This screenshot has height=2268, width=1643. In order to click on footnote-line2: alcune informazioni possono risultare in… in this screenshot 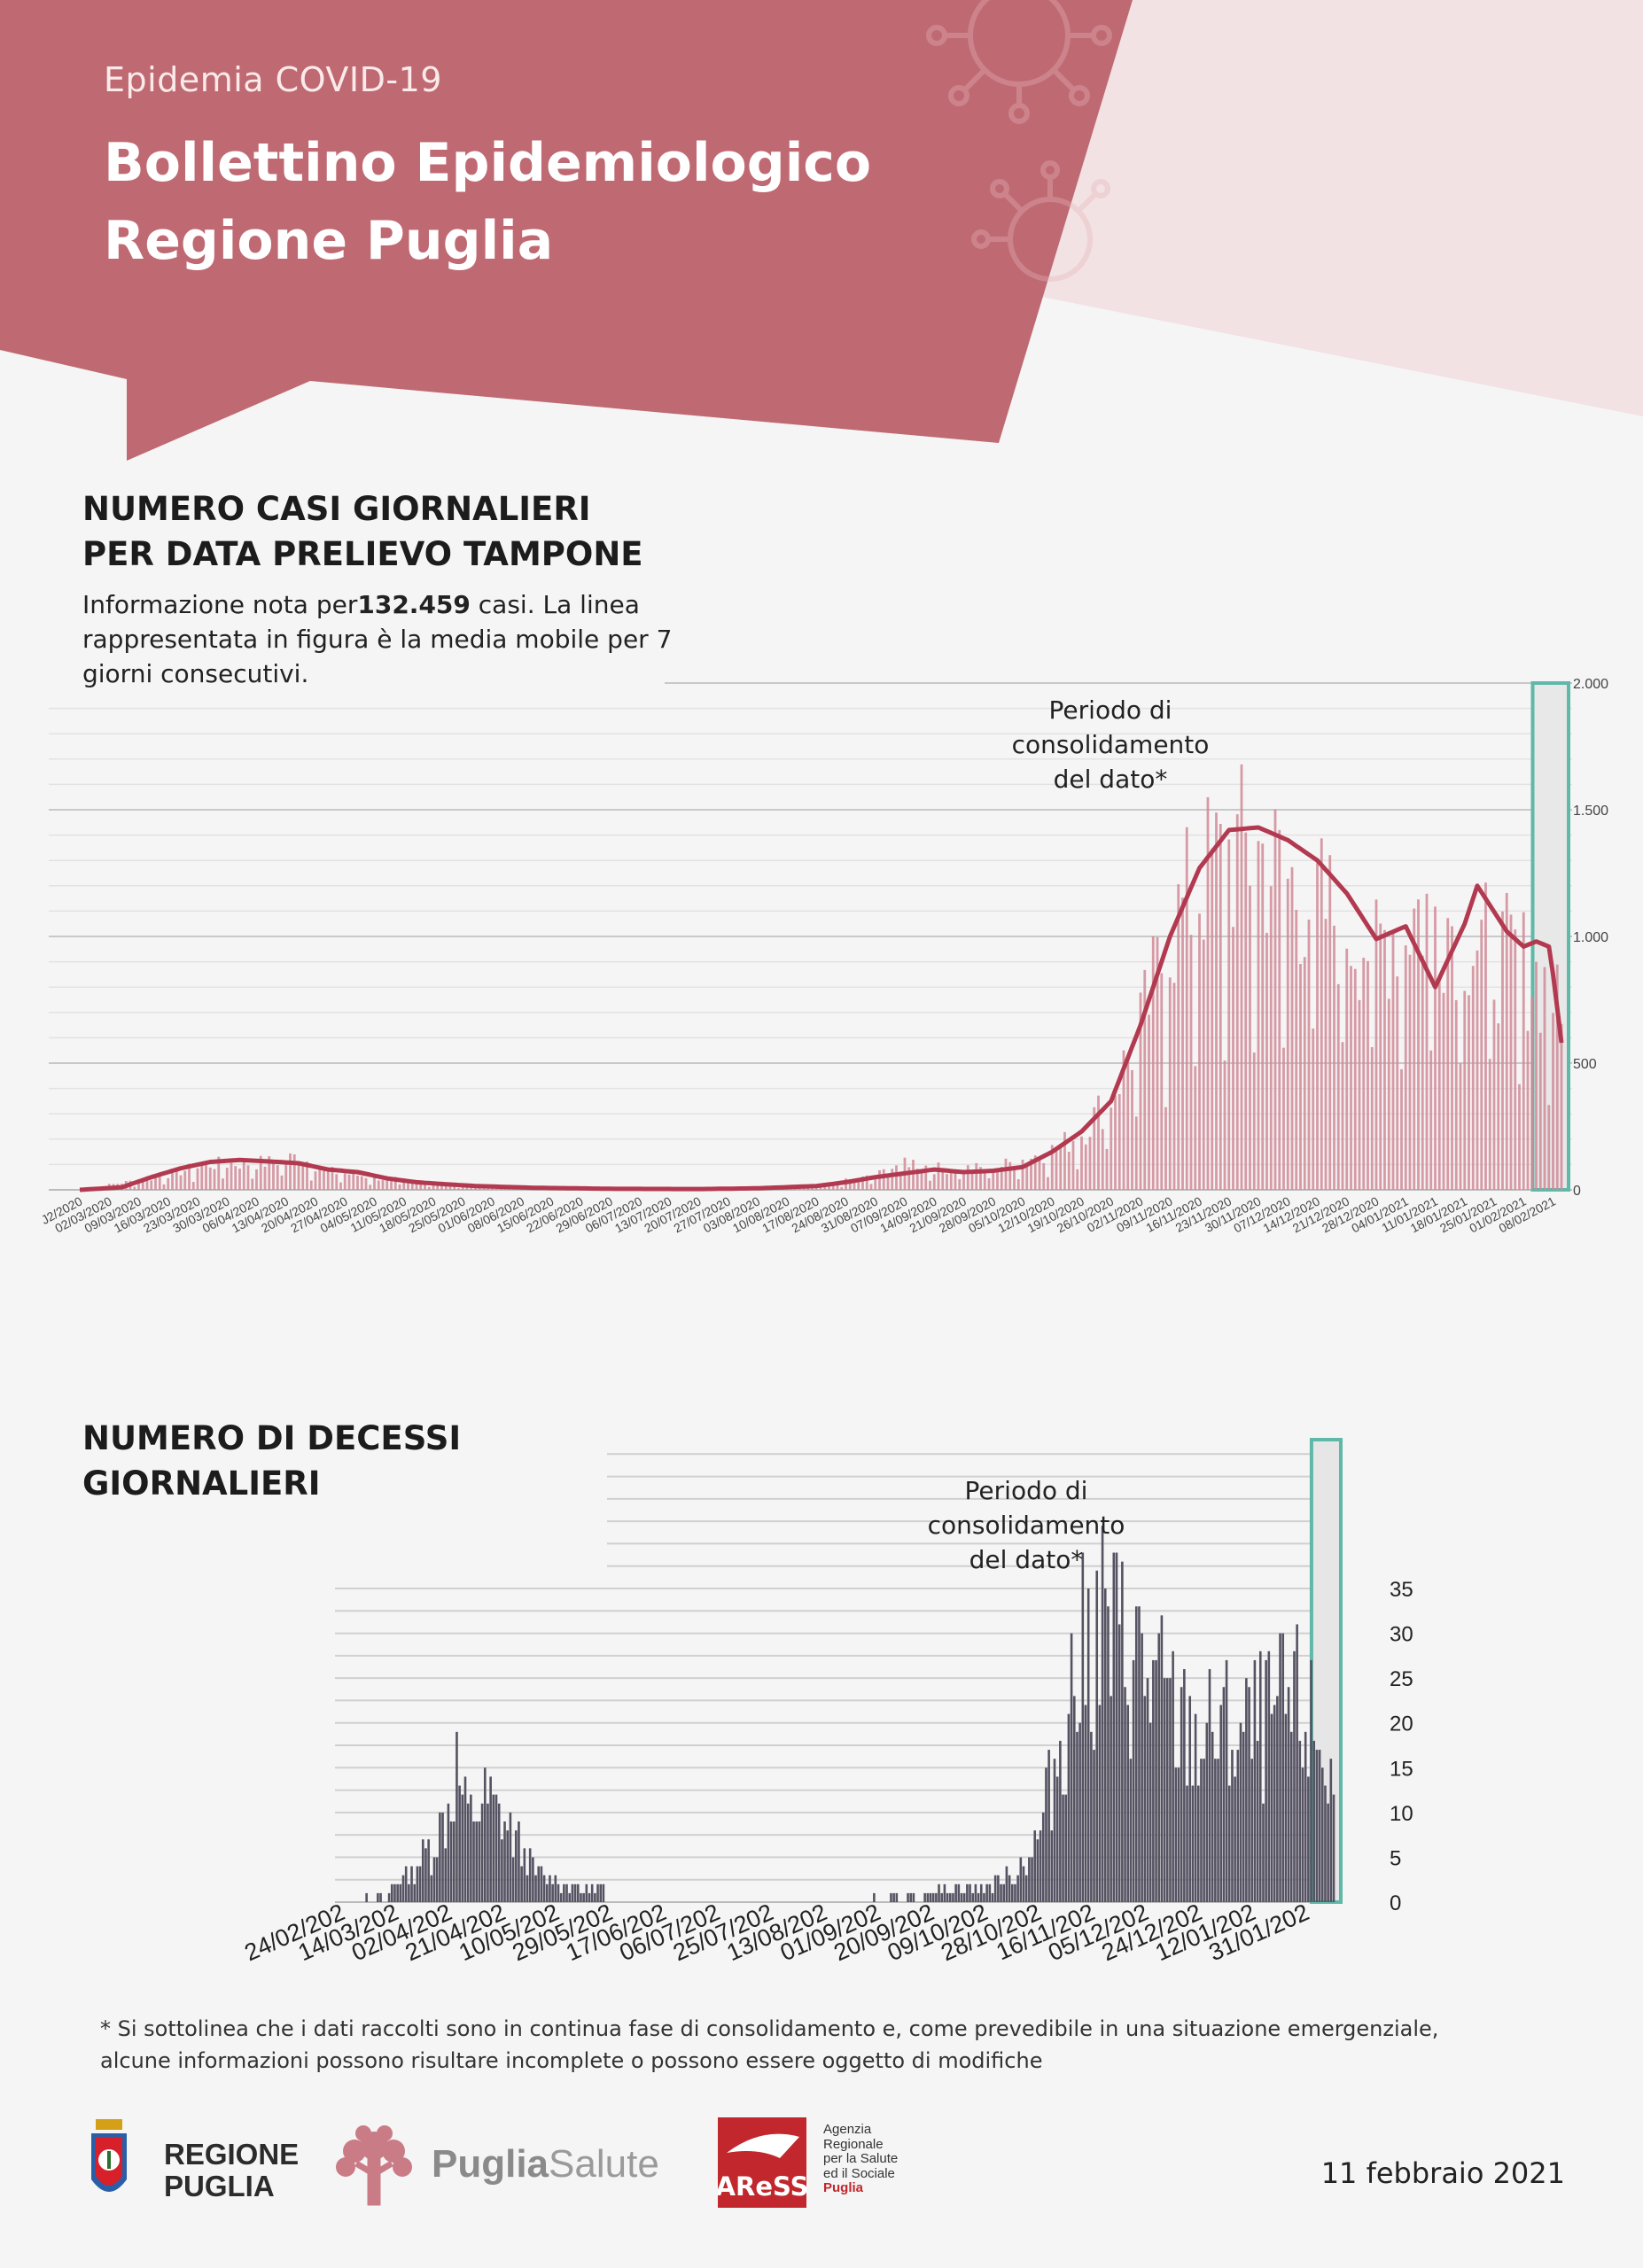, I will do `click(571, 2060)`.